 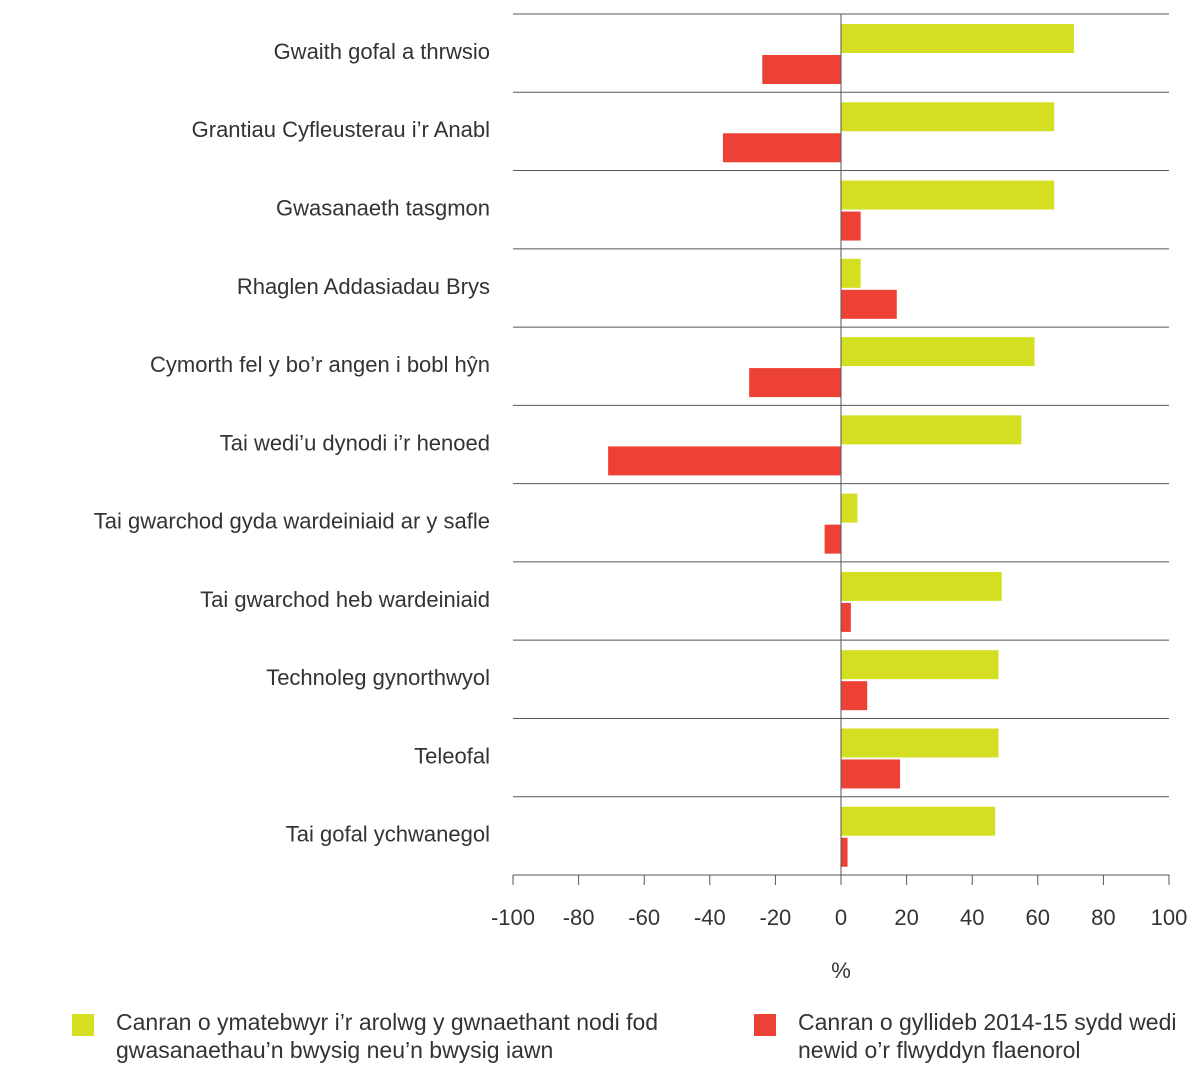 I want to click on x-tick-label: -80, so click(x=579, y=917).